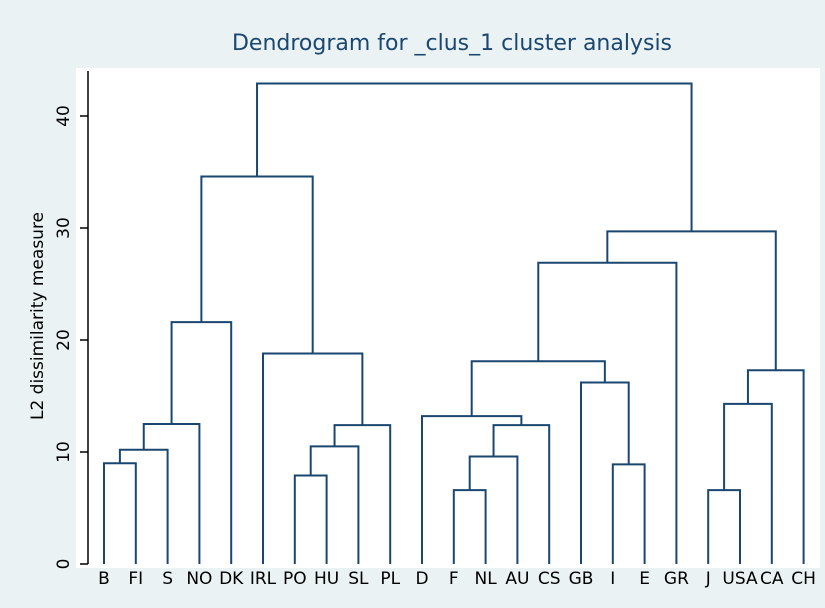 The image size is (825, 608). I want to click on chart-title: Dendrogram for _clus_1 cluster analysis, so click(452, 43).